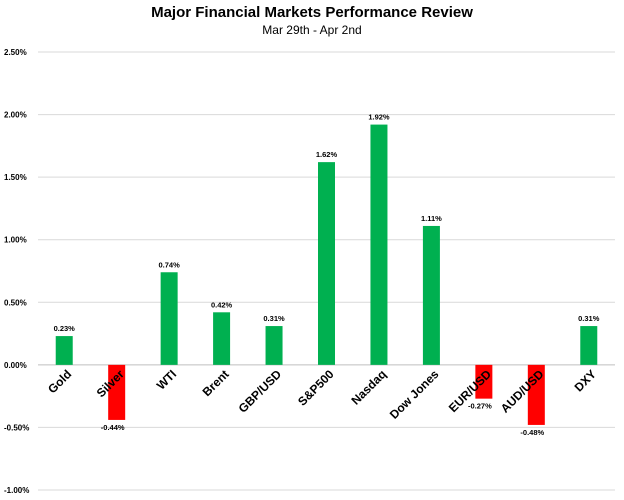  Describe the element at coordinates (260, 391) in the screenshot. I see `x-tick-label: GBP/USD` at that location.